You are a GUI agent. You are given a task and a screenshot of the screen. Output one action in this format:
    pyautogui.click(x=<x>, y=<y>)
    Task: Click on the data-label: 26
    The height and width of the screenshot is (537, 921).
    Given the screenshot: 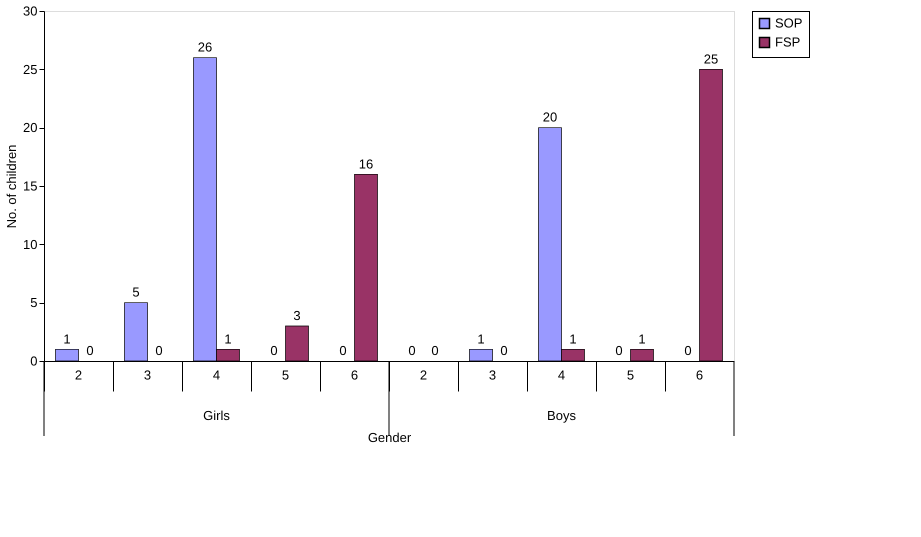 What is the action you would take?
    pyautogui.click(x=205, y=47)
    